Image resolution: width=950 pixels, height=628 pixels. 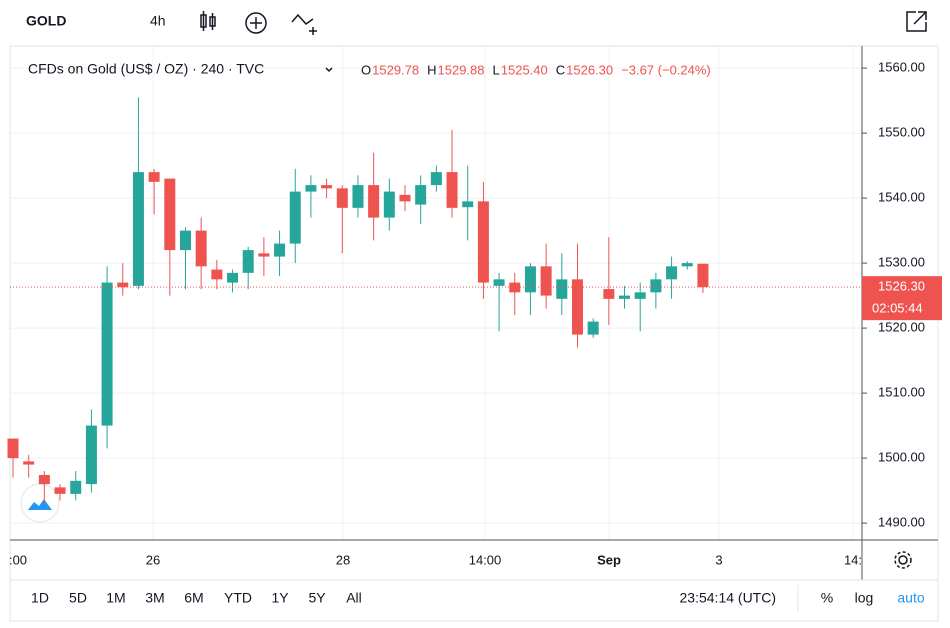 I want to click on legend-key: H, so click(x=431, y=69).